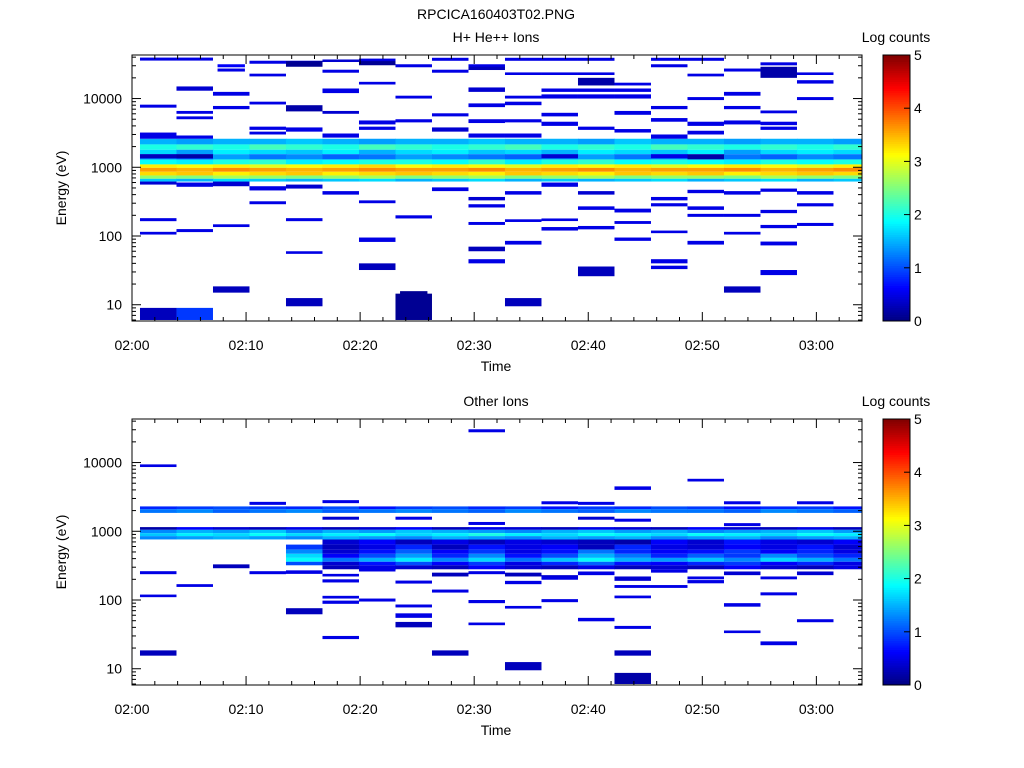 This screenshot has height=768, width=1024. Describe the element at coordinates (896, 401) in the screenshot. I see `panel-2-colorbar-label: Log counts` at that location.